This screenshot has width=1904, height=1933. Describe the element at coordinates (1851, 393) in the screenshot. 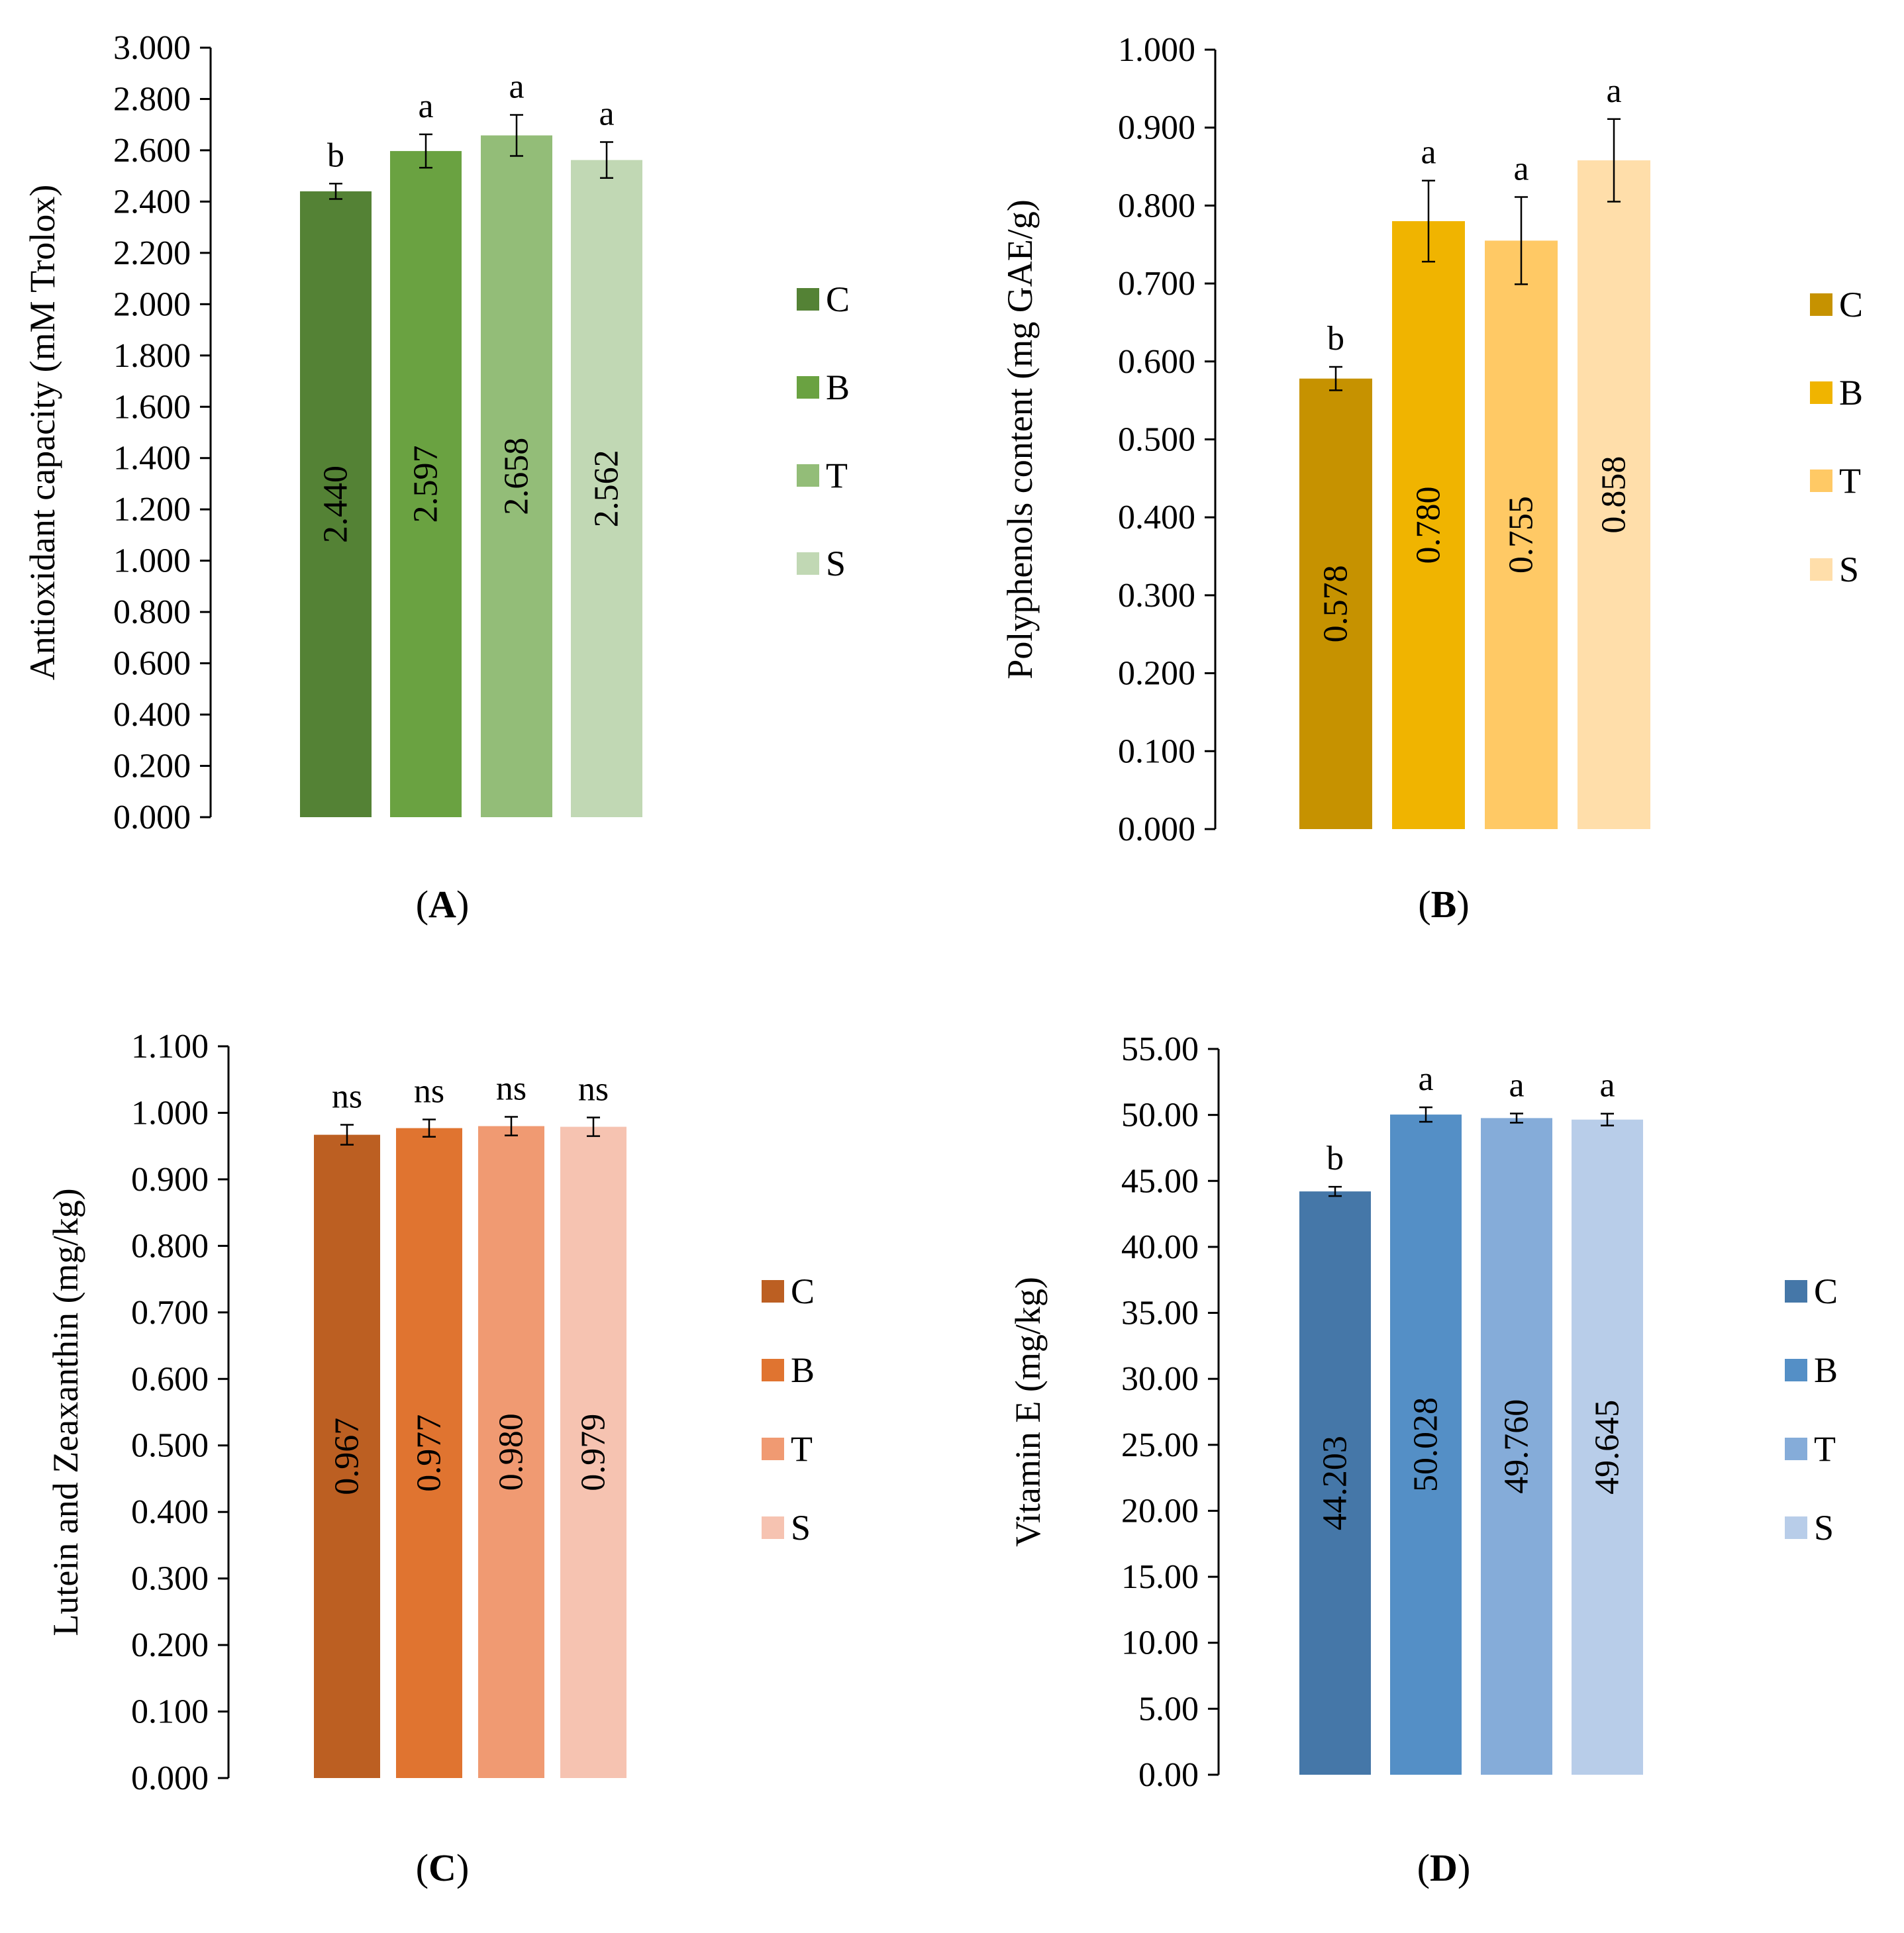

I see `b-legend-label: B` at that location.